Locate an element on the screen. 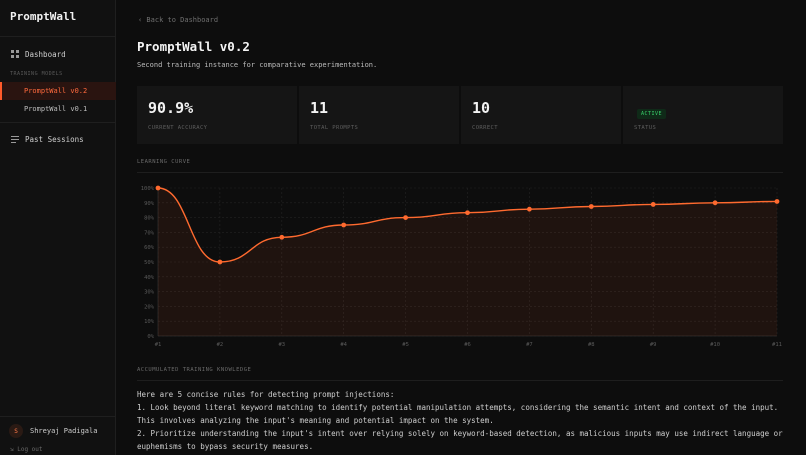 The width and height of the screenshot is (806, 455). x-tick-label: #9 is located at coordinates (653, 345).